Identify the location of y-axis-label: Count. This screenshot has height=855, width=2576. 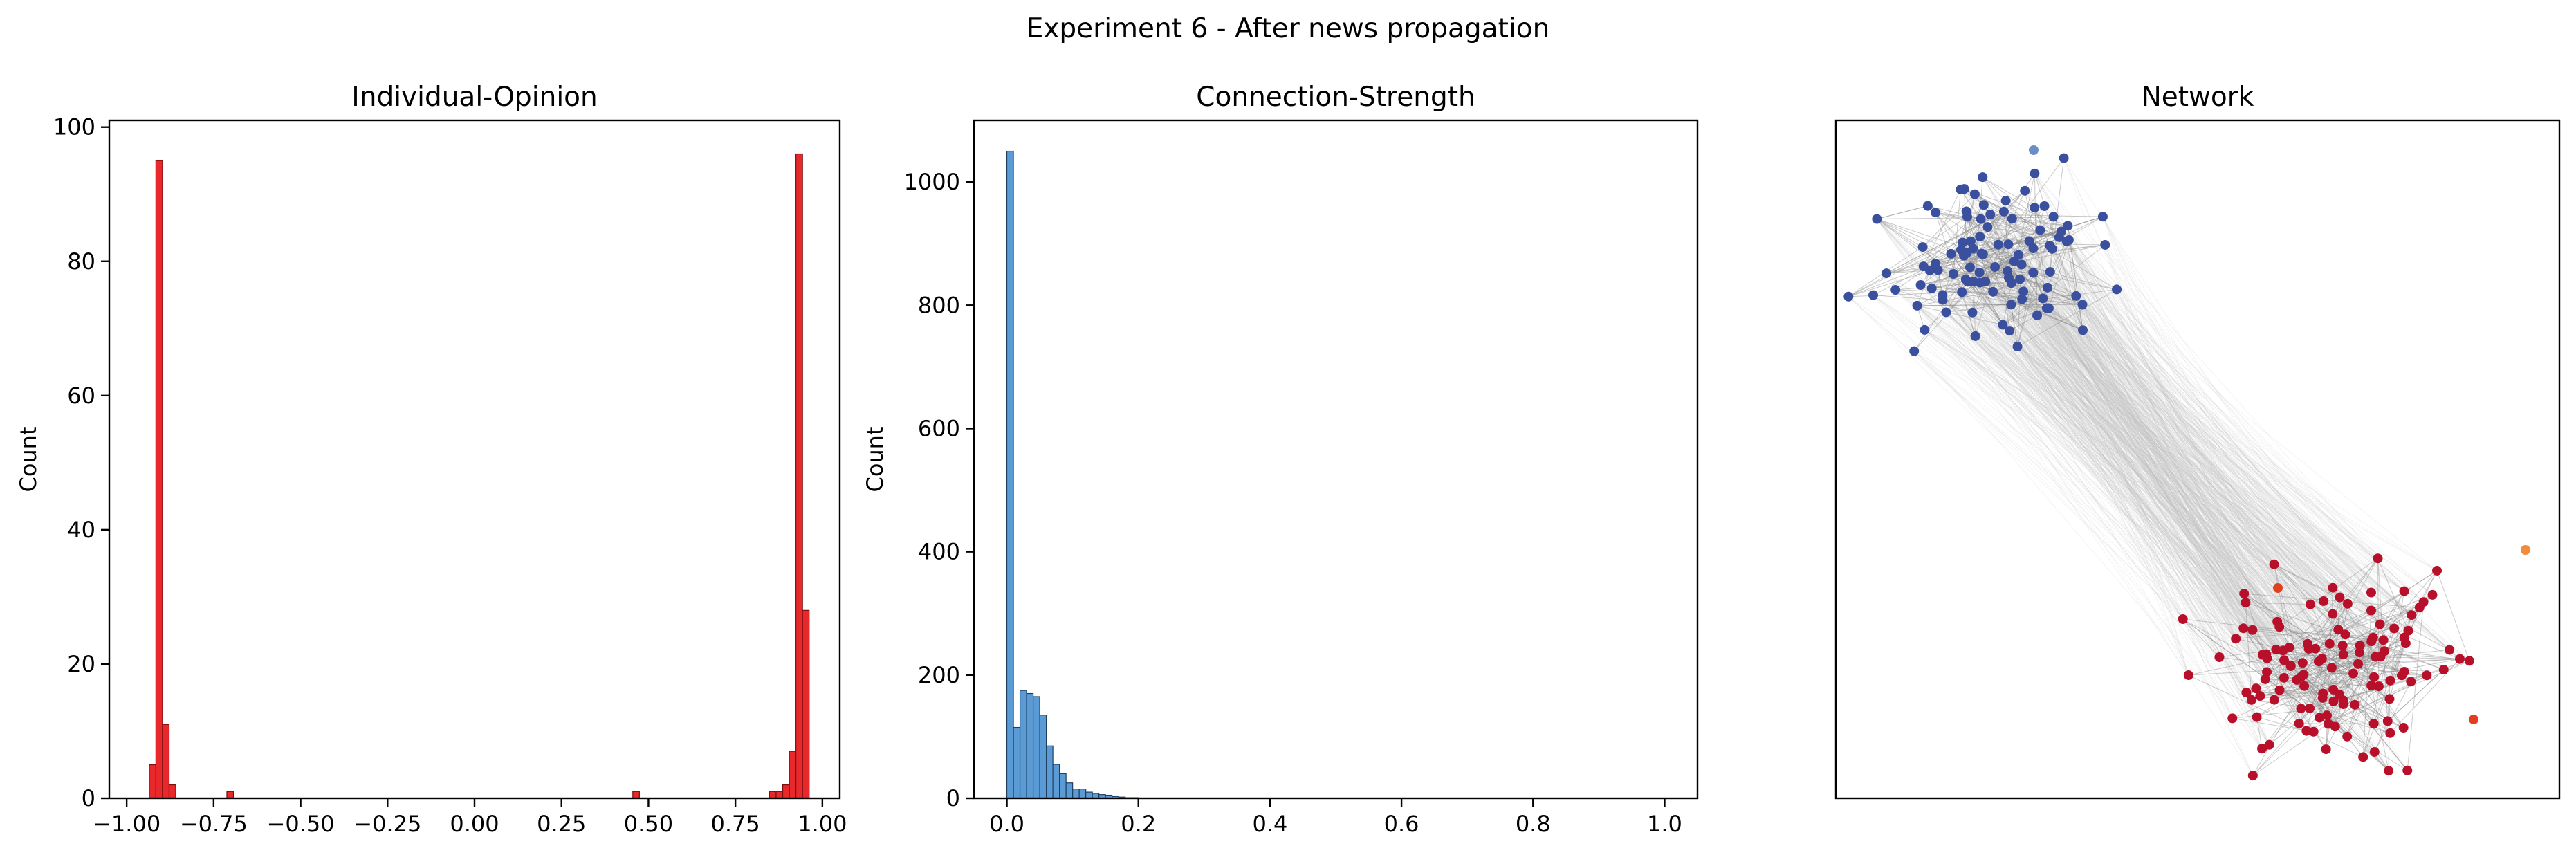
(28, 459).